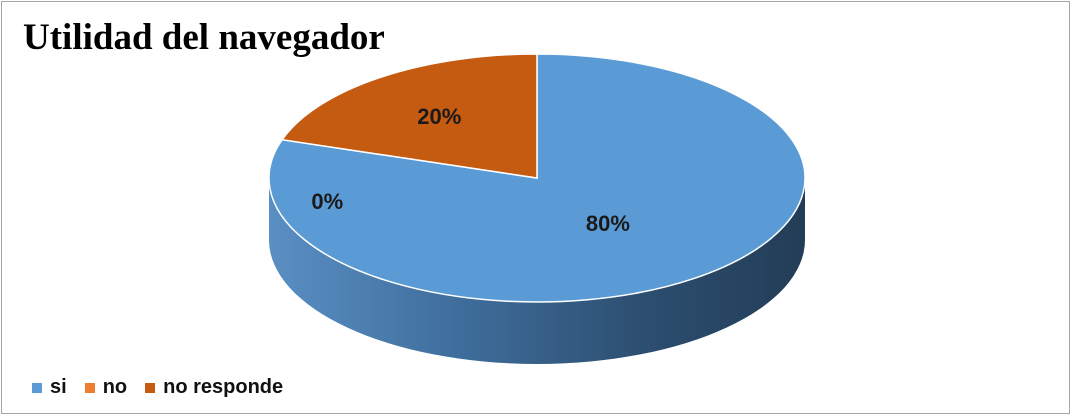 The image size is (1073, 417). I want to click on chart-legend: si no no responde, so click(166, 387).